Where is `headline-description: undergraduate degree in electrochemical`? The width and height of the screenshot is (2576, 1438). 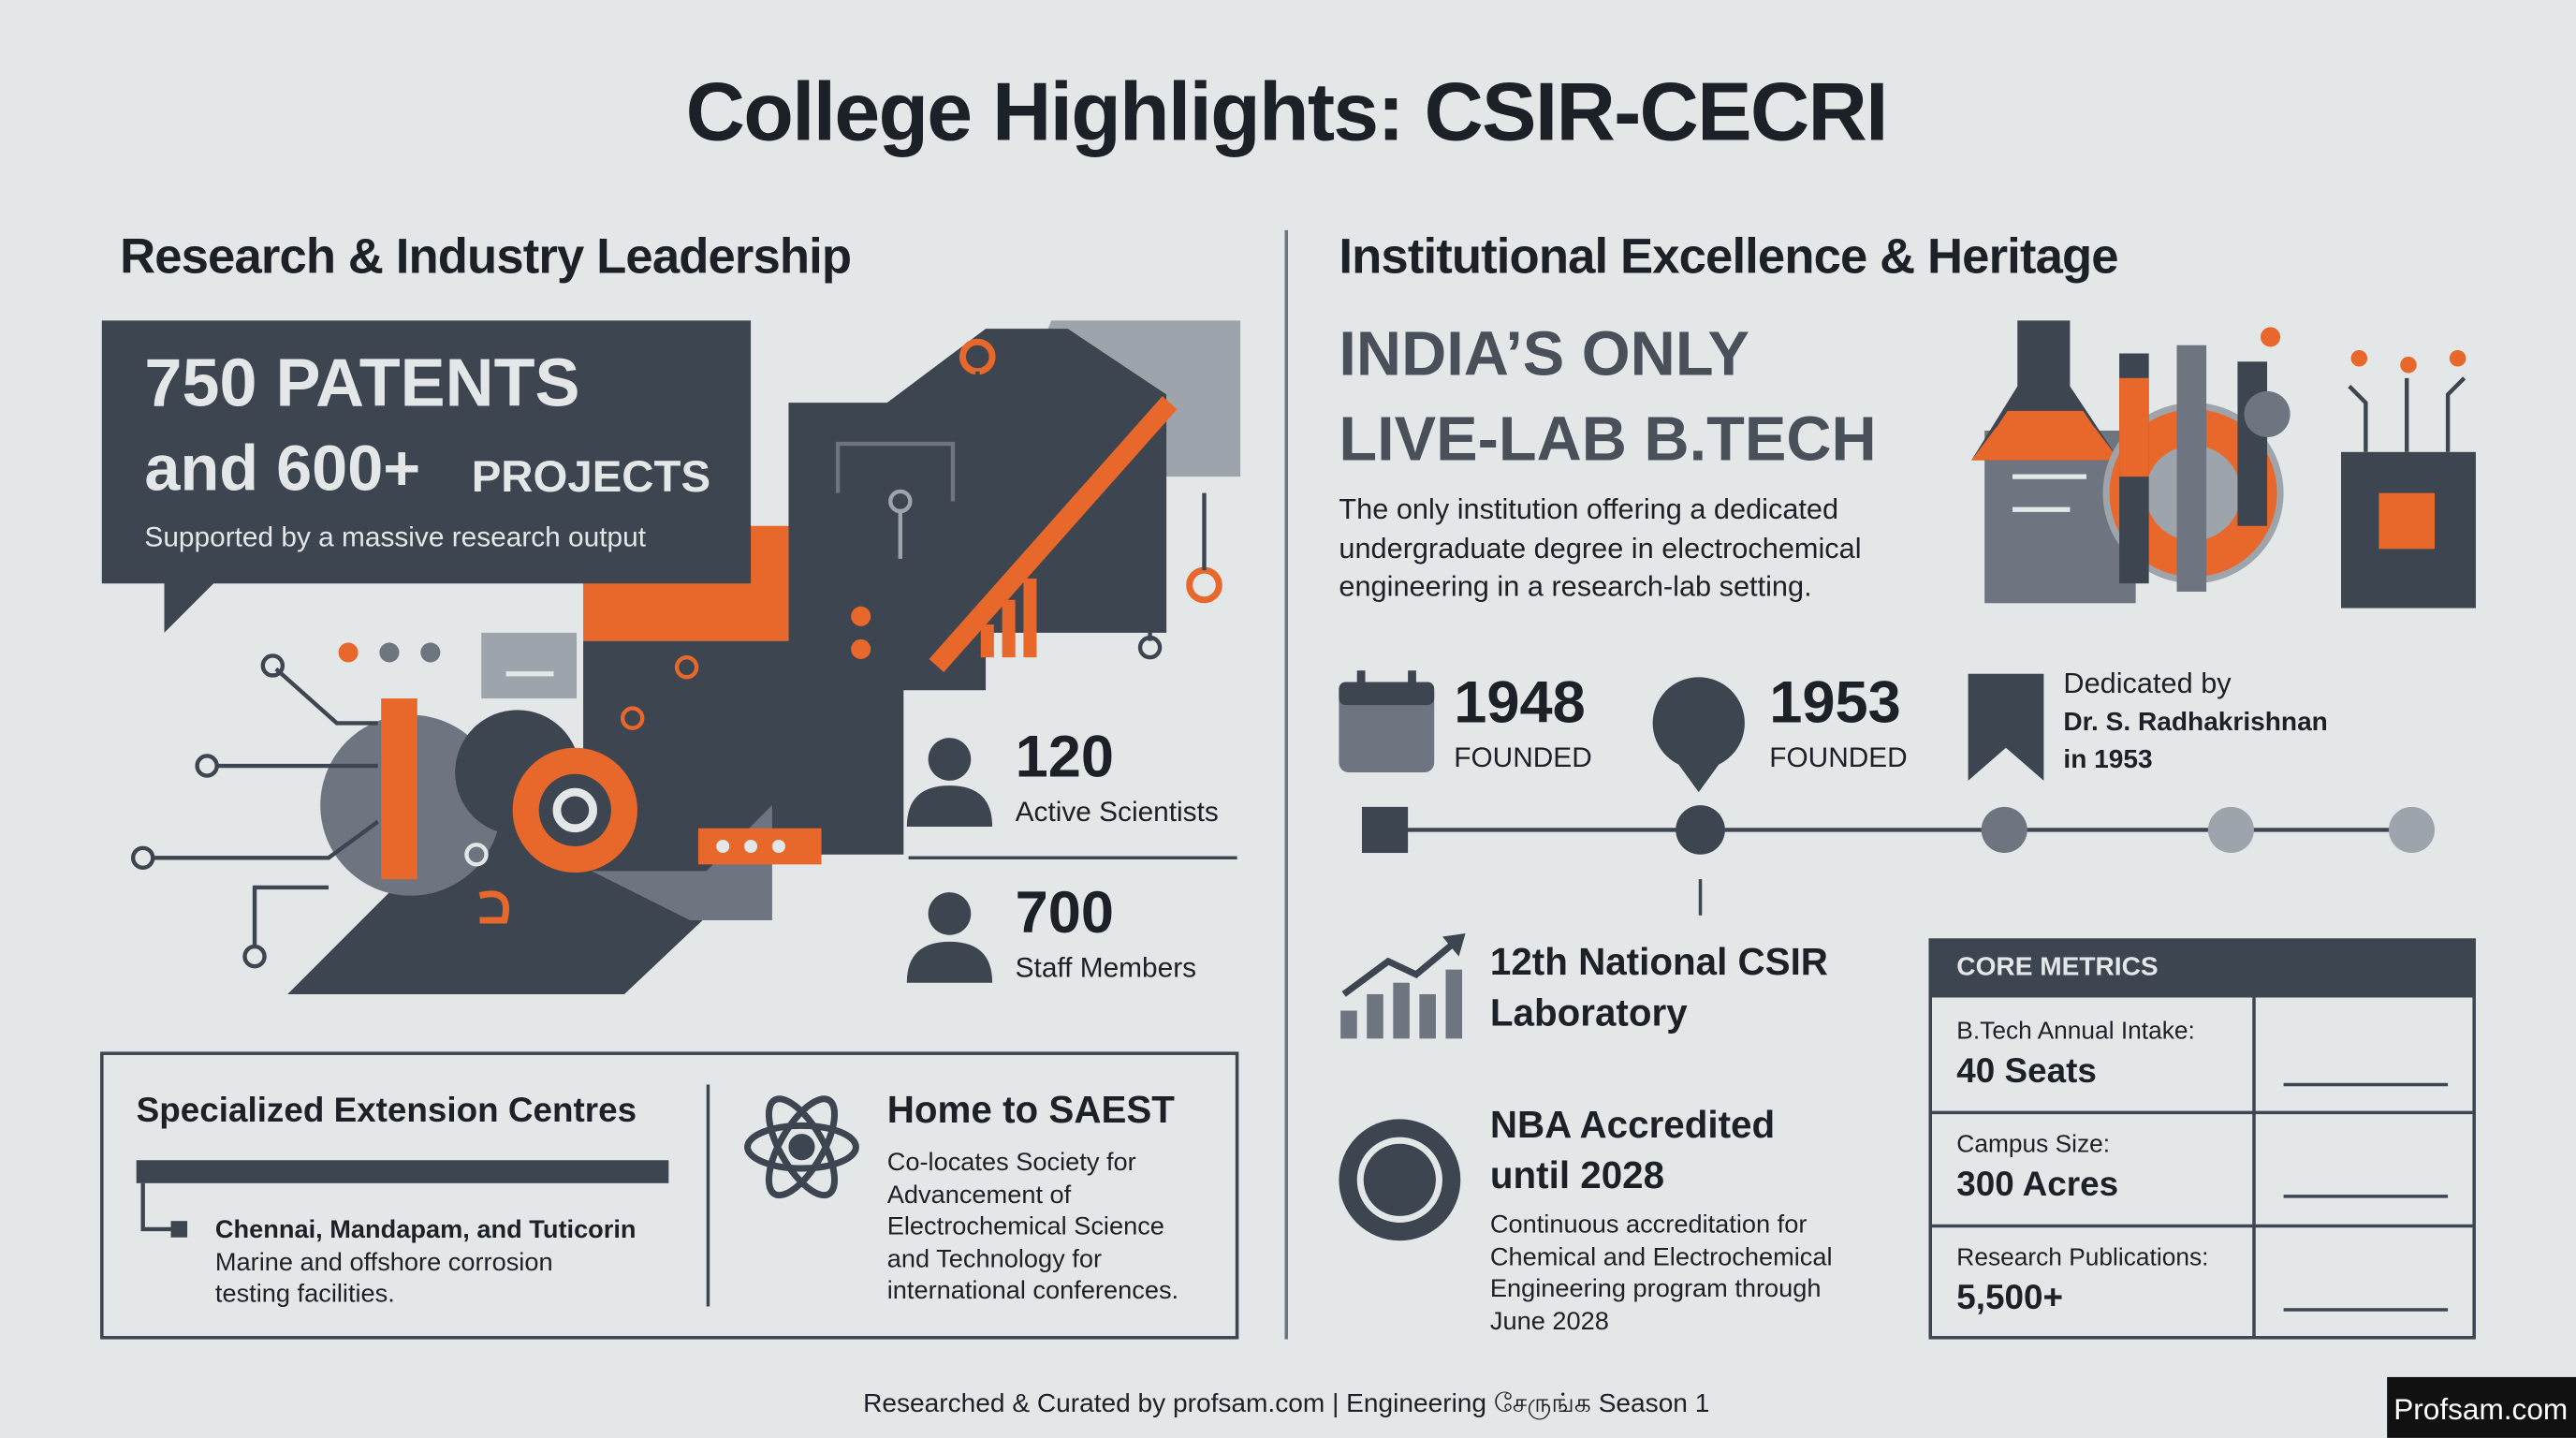
headline-description: undergraduate degree in electrochemical is located at coordinates (1600, 548).